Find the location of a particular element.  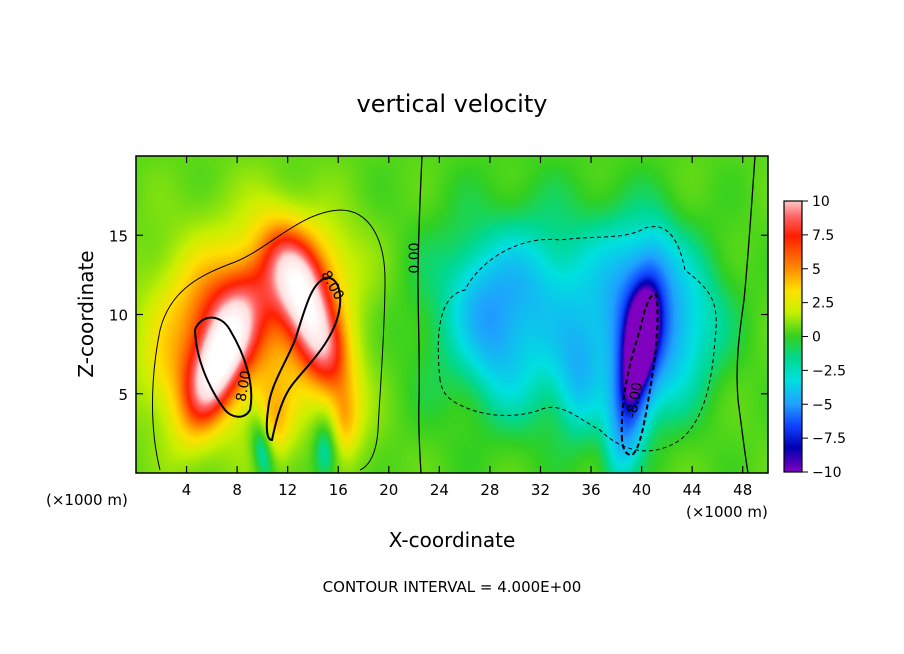

x-axis-label: X-coordinate is located at coordinates (452, 540).